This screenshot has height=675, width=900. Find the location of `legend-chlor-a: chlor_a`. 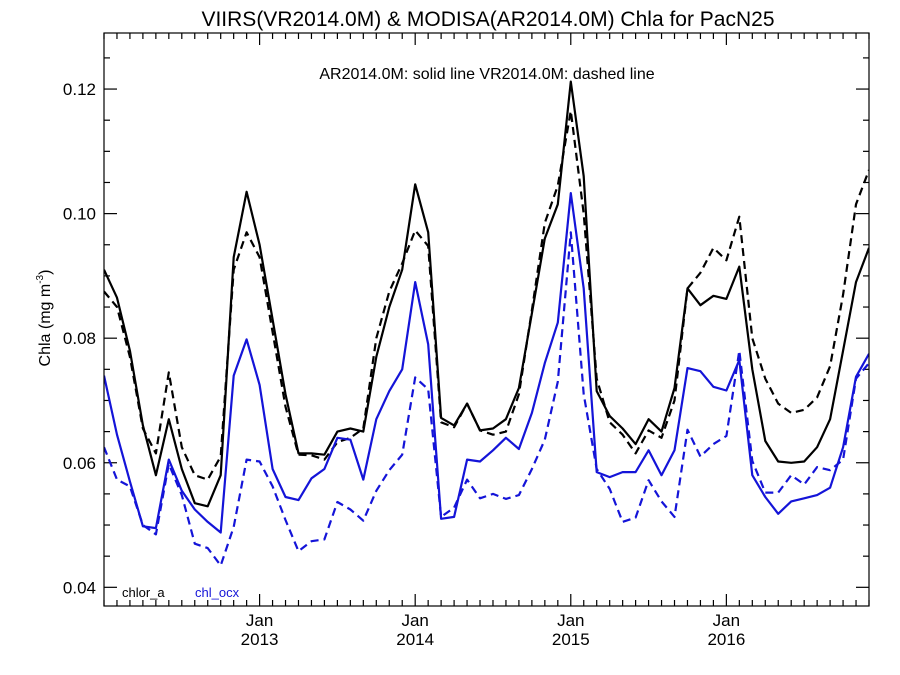

legend-chlor-a: chlor_a is located at coordinates (143, 592).